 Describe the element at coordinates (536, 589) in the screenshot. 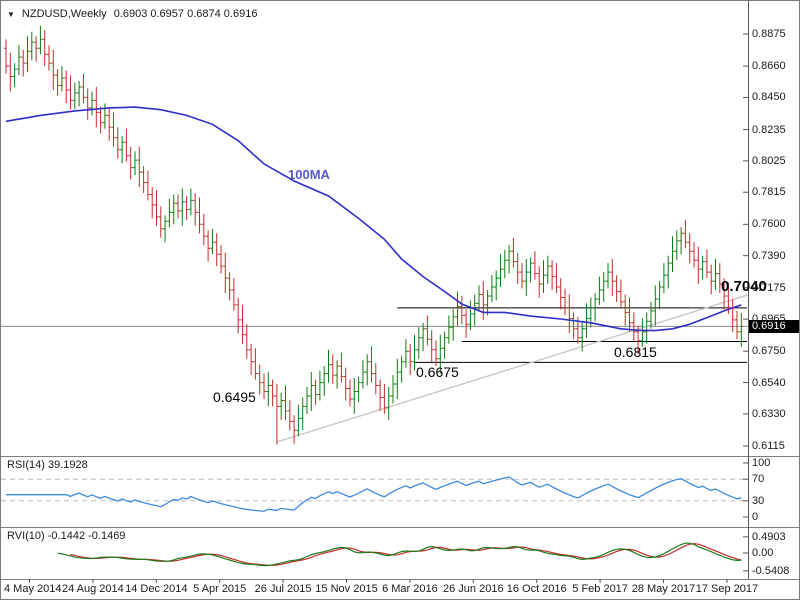

I see `date-label: 16 Oct 2016` at that location.